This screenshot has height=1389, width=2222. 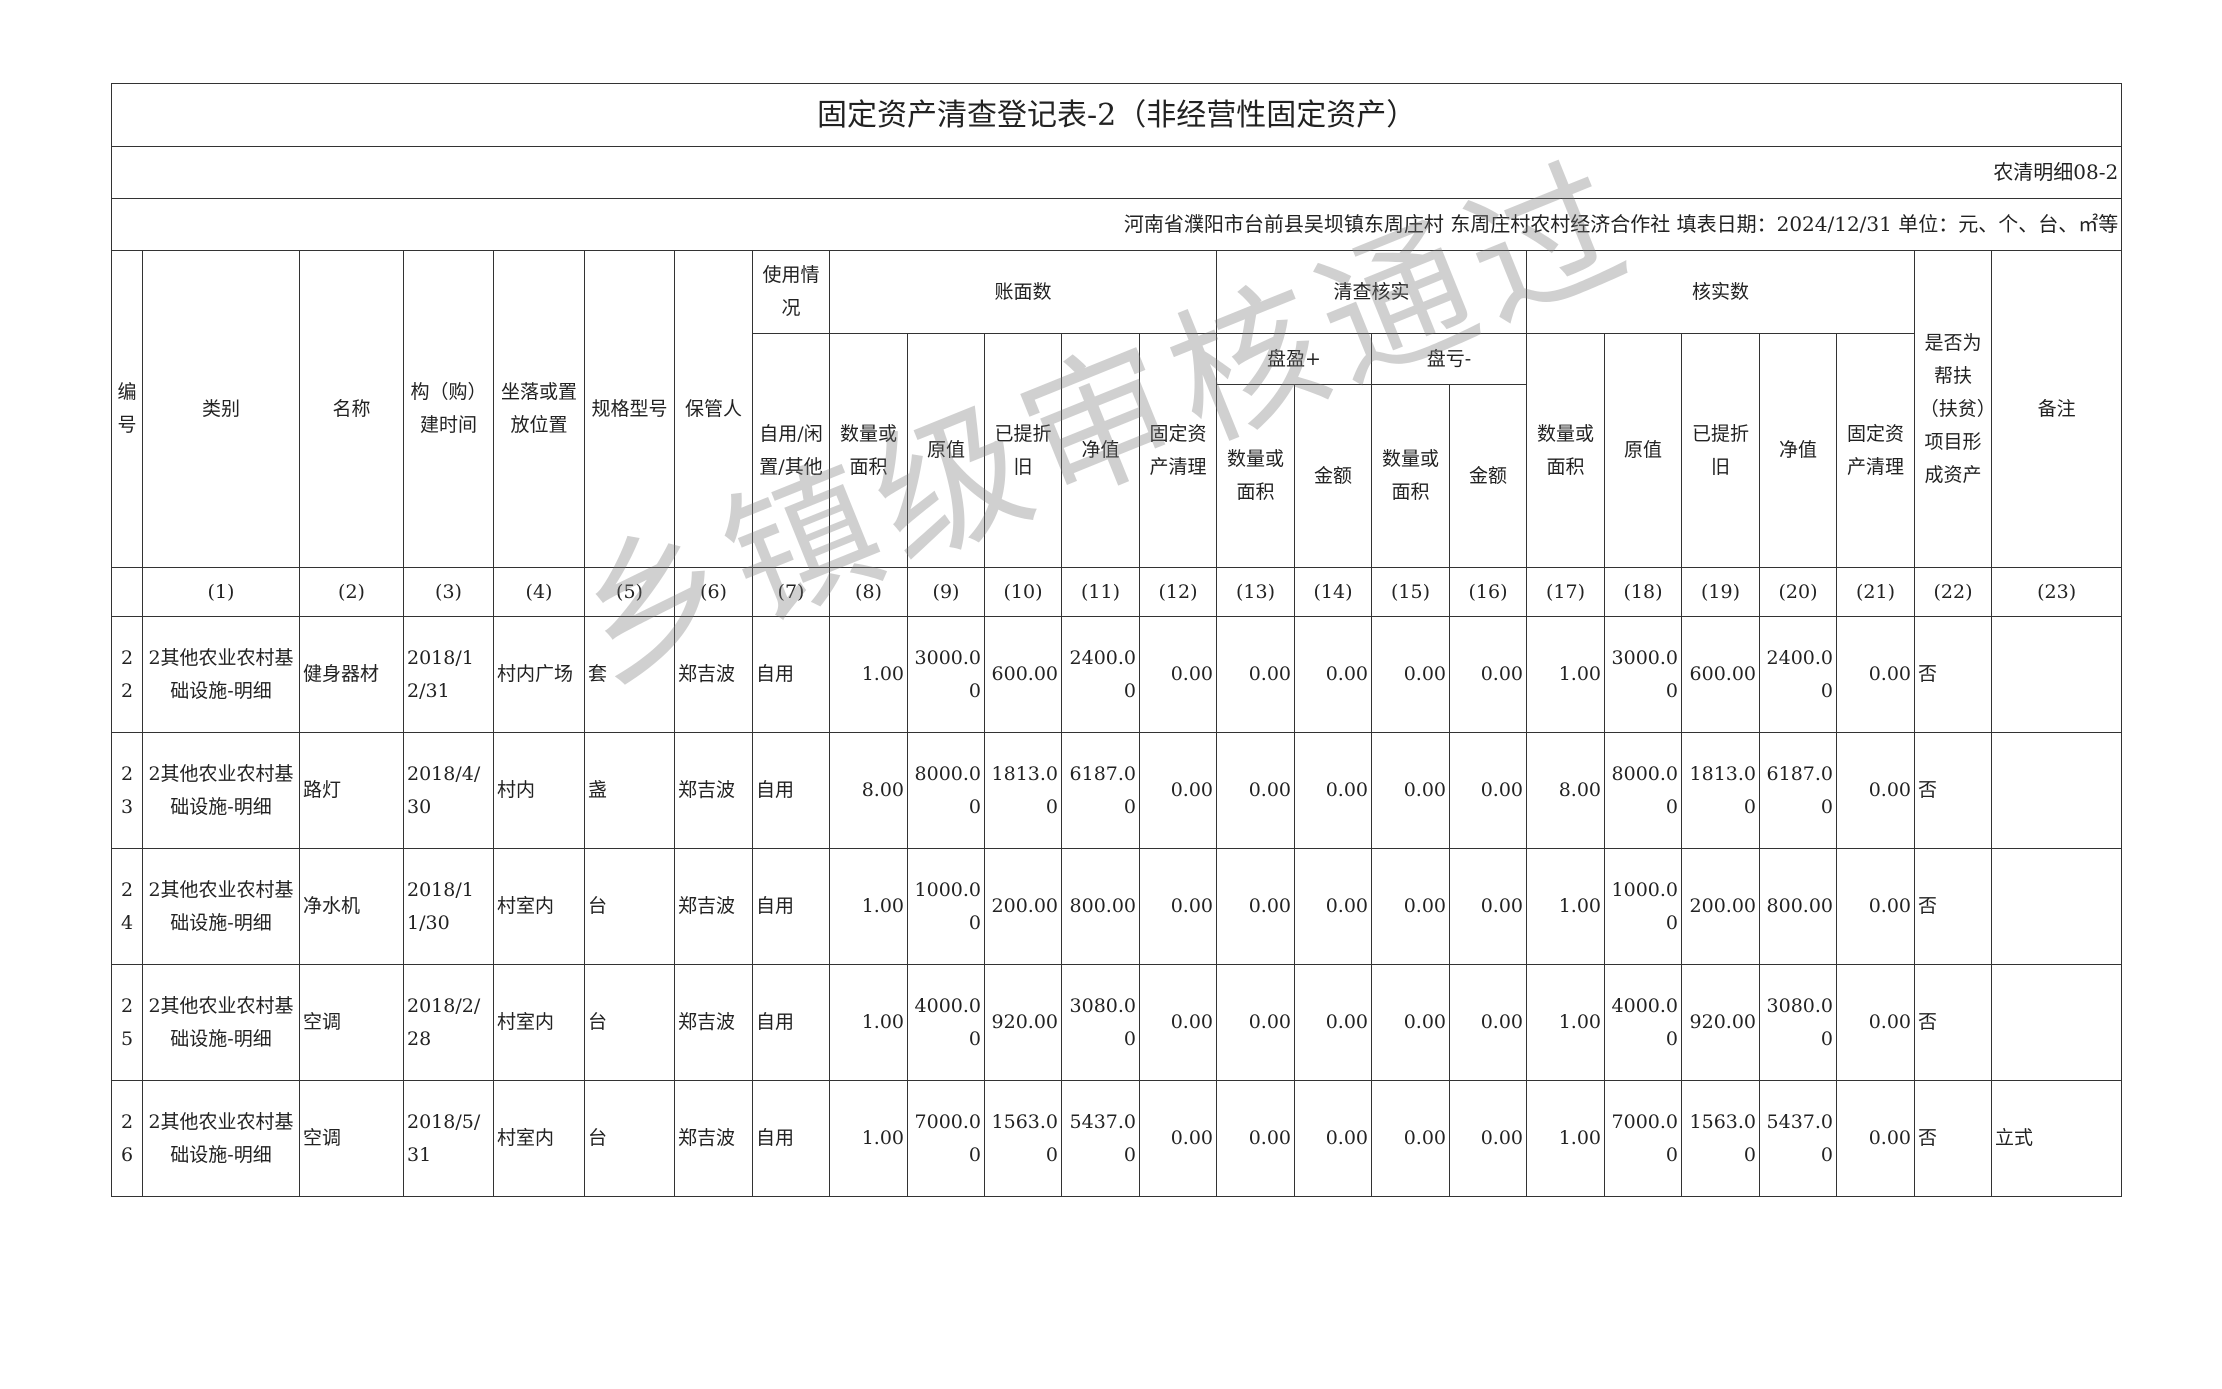 What do you see at coordinates (791, 592) in the screenshot?
I see `index-cell: (7)` at bounding box center [791, 592].